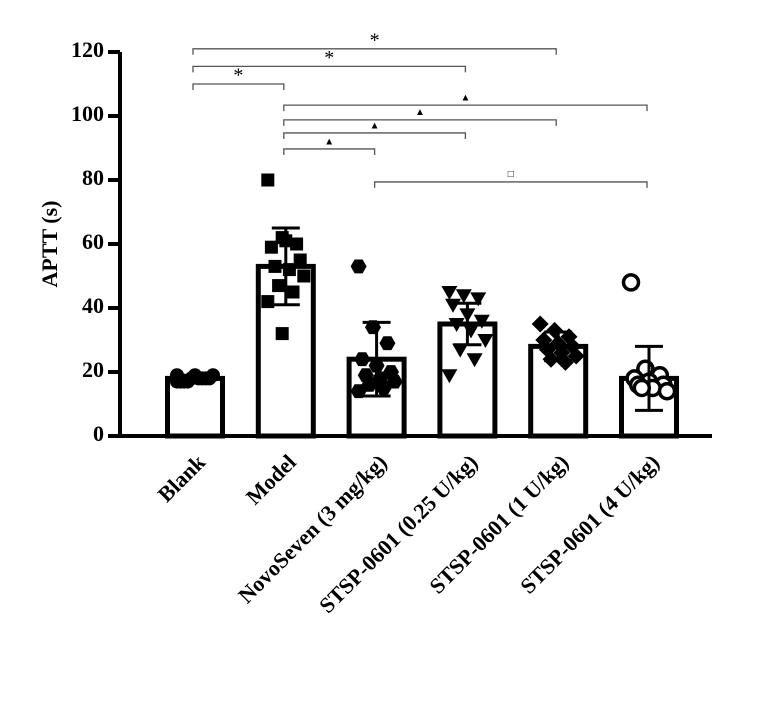  I want to click on y-tick-label: 20, so click(93, 369).